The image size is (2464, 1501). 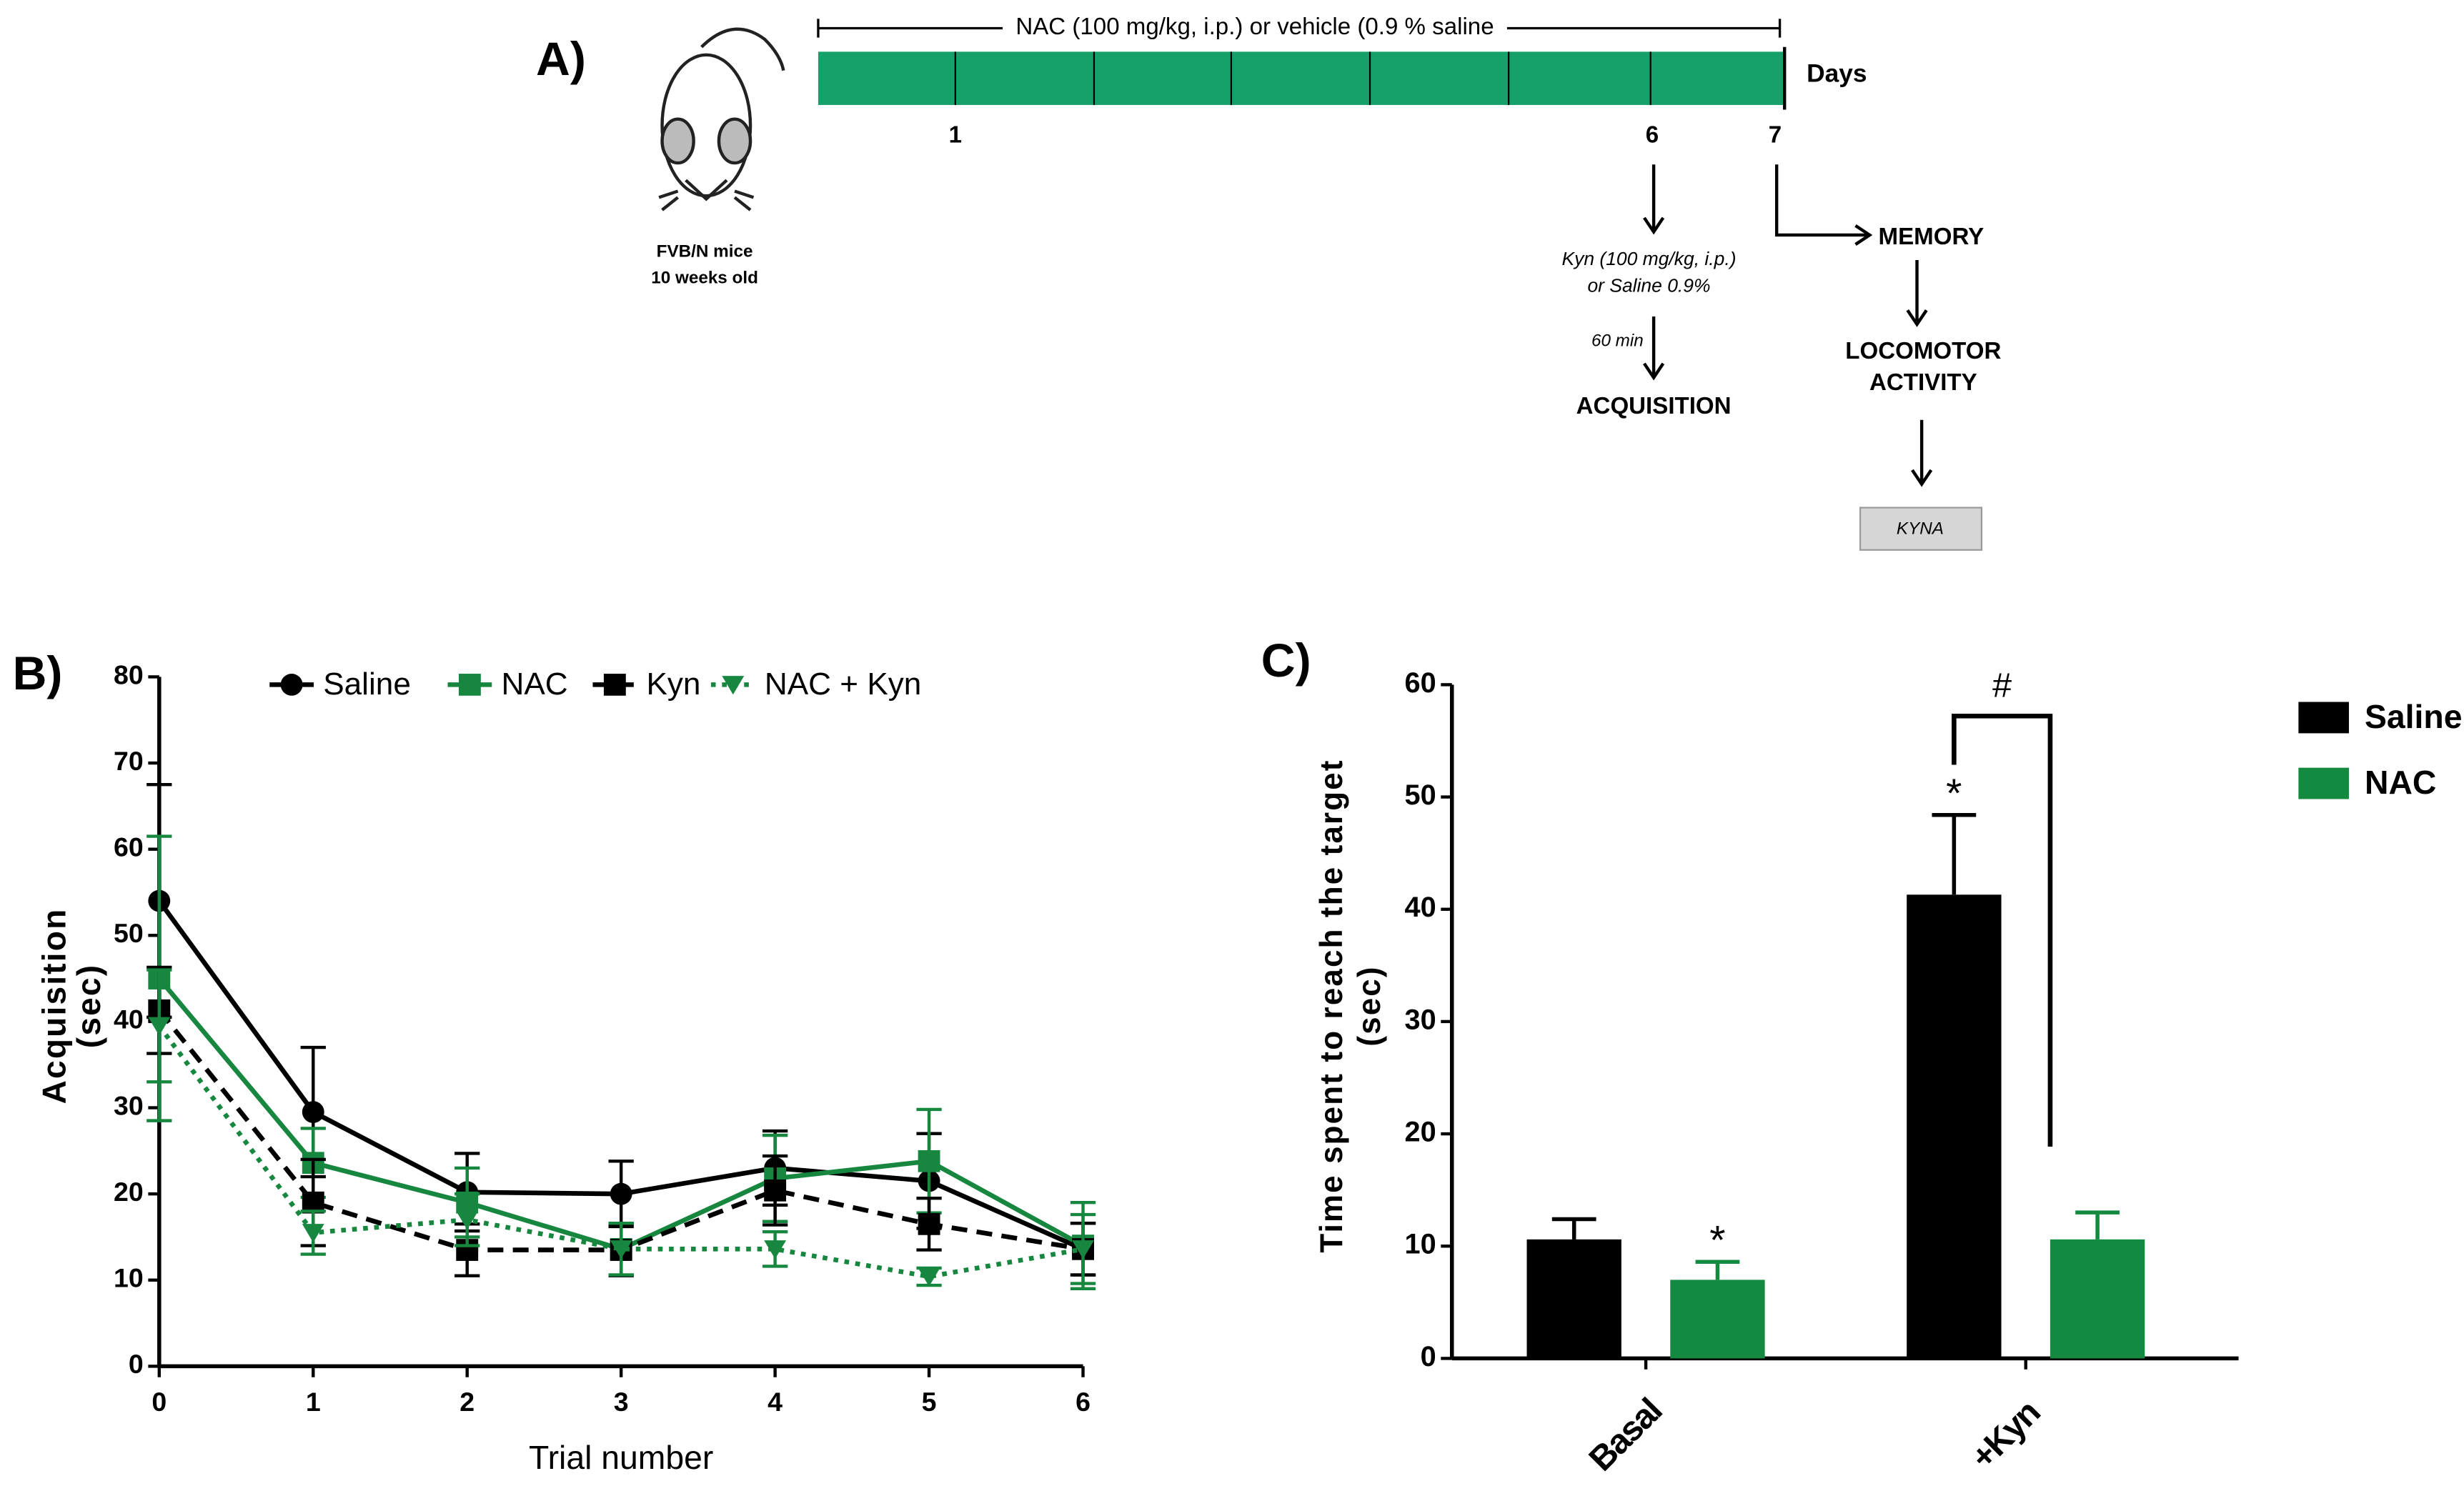 I want to click on panel-label: A), so click(x=561, y=59).